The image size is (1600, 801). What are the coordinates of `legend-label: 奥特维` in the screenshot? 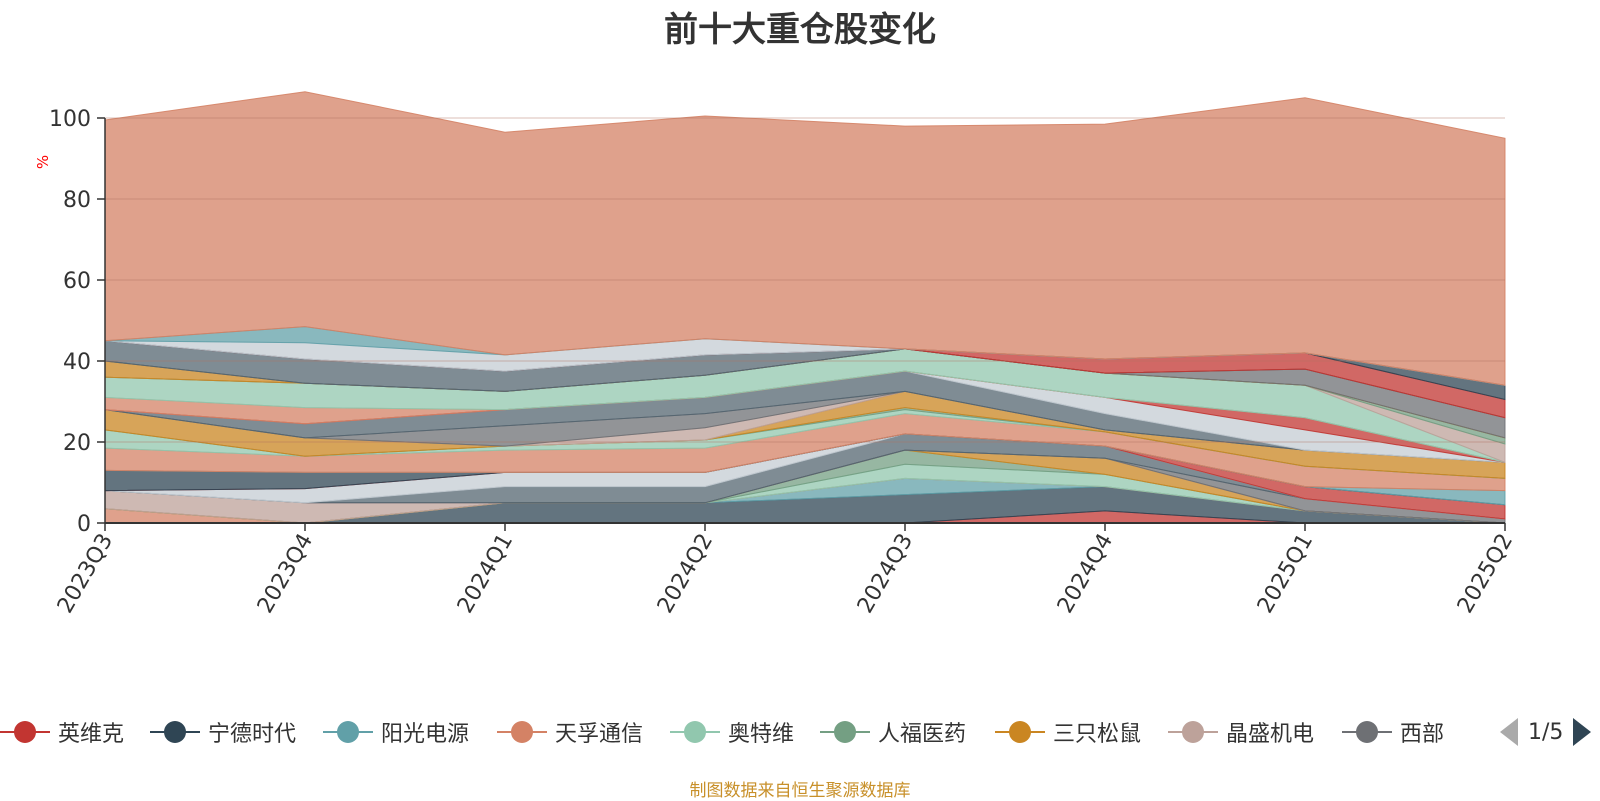 It's located at (761, 734).